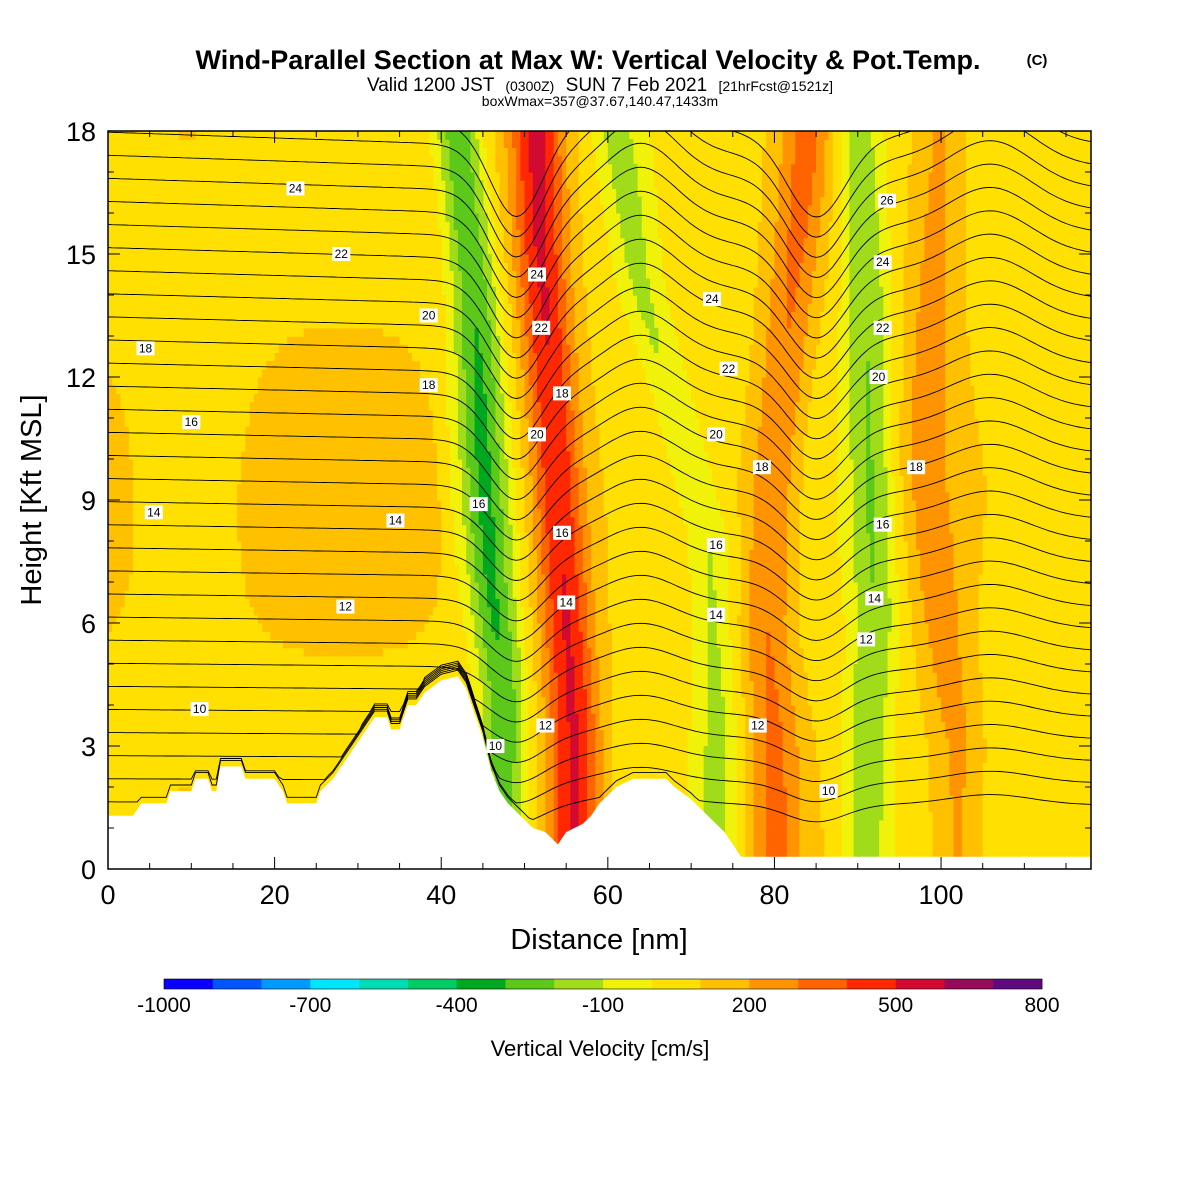  I want to click on theta-contour-line, so click(599, 387).